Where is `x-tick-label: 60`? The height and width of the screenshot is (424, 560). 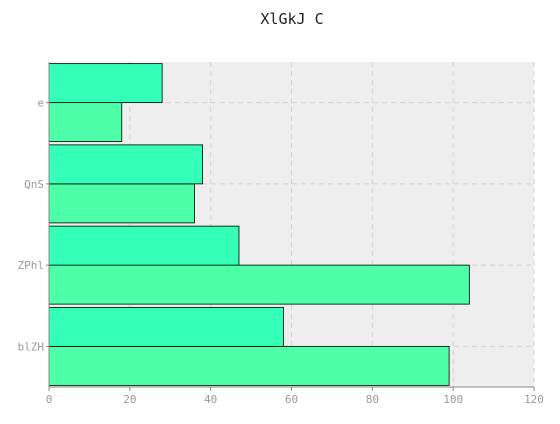 x-tick-label: 60 is located at coordinates (291, 399).